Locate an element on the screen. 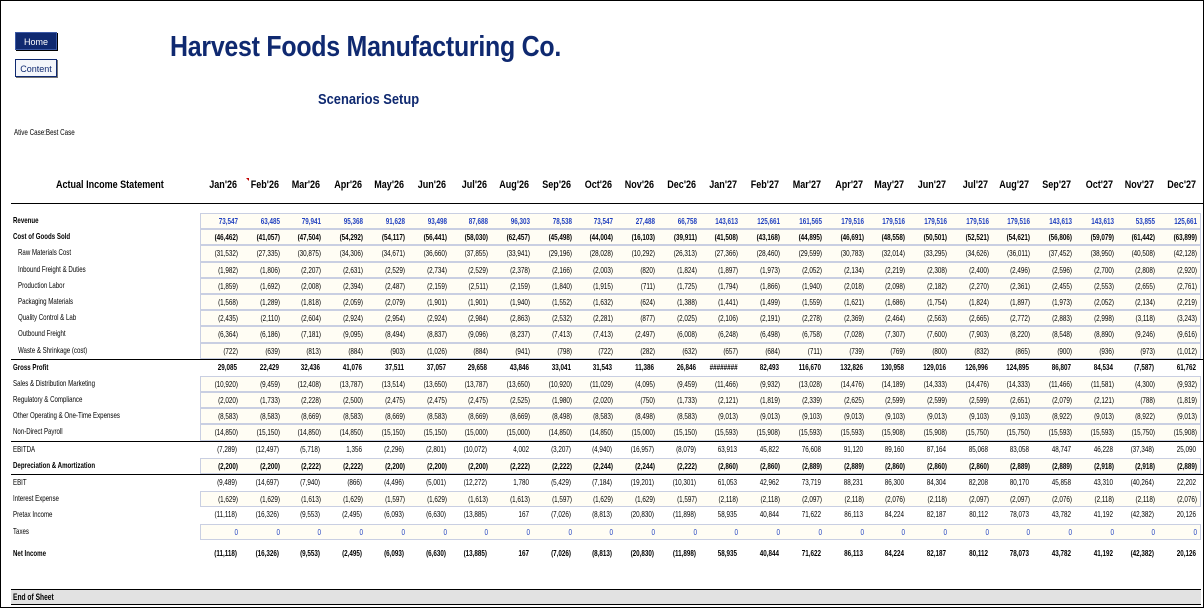 Image resolution: width=1204 pixels, height=608 pixels. table-cell: 95,368 is located at coordinates (353, 221).